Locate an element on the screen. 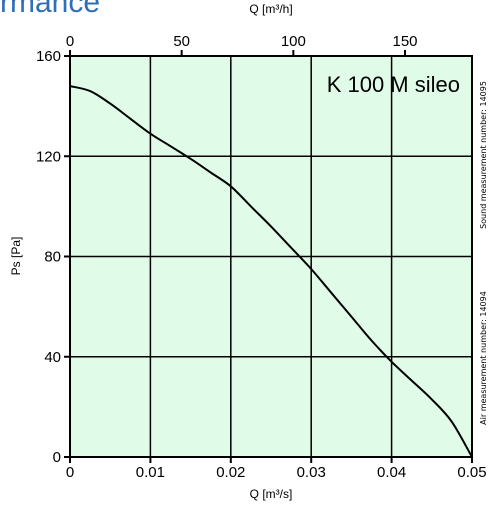 The image size is (494, 512). x-tick-label: 0.02 is located at coordinates (230, 472).